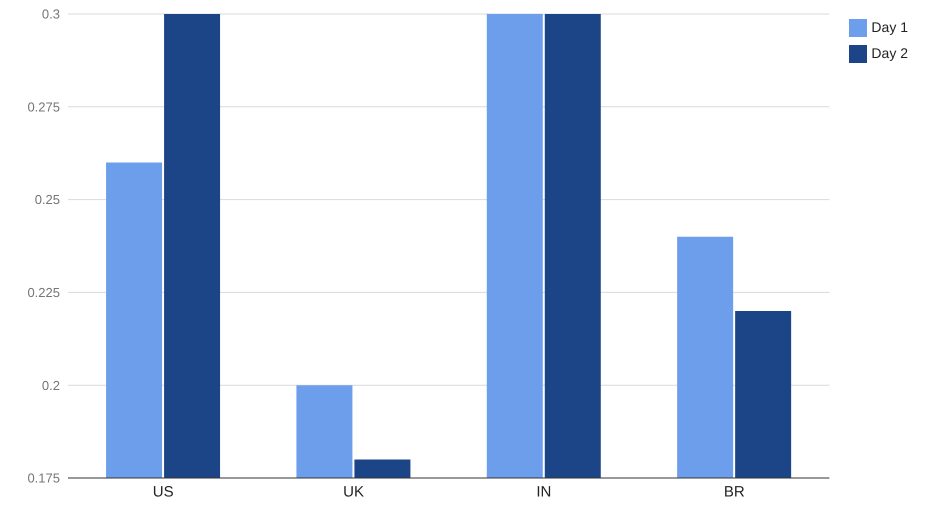 This screenshot has width=936, height=519. I want to click on legend-label: Day 2, so click(889, 53).